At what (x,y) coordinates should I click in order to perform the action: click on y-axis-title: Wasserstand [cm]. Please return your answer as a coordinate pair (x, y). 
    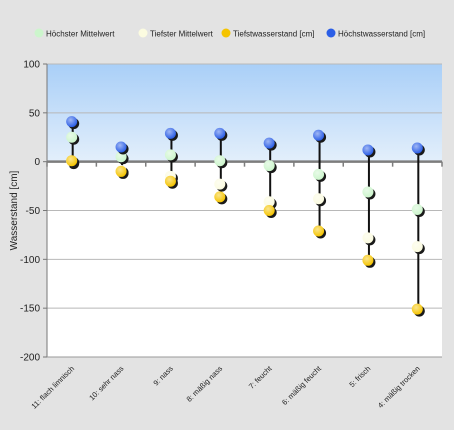
    Looking at the image, I should click on (14, 210).